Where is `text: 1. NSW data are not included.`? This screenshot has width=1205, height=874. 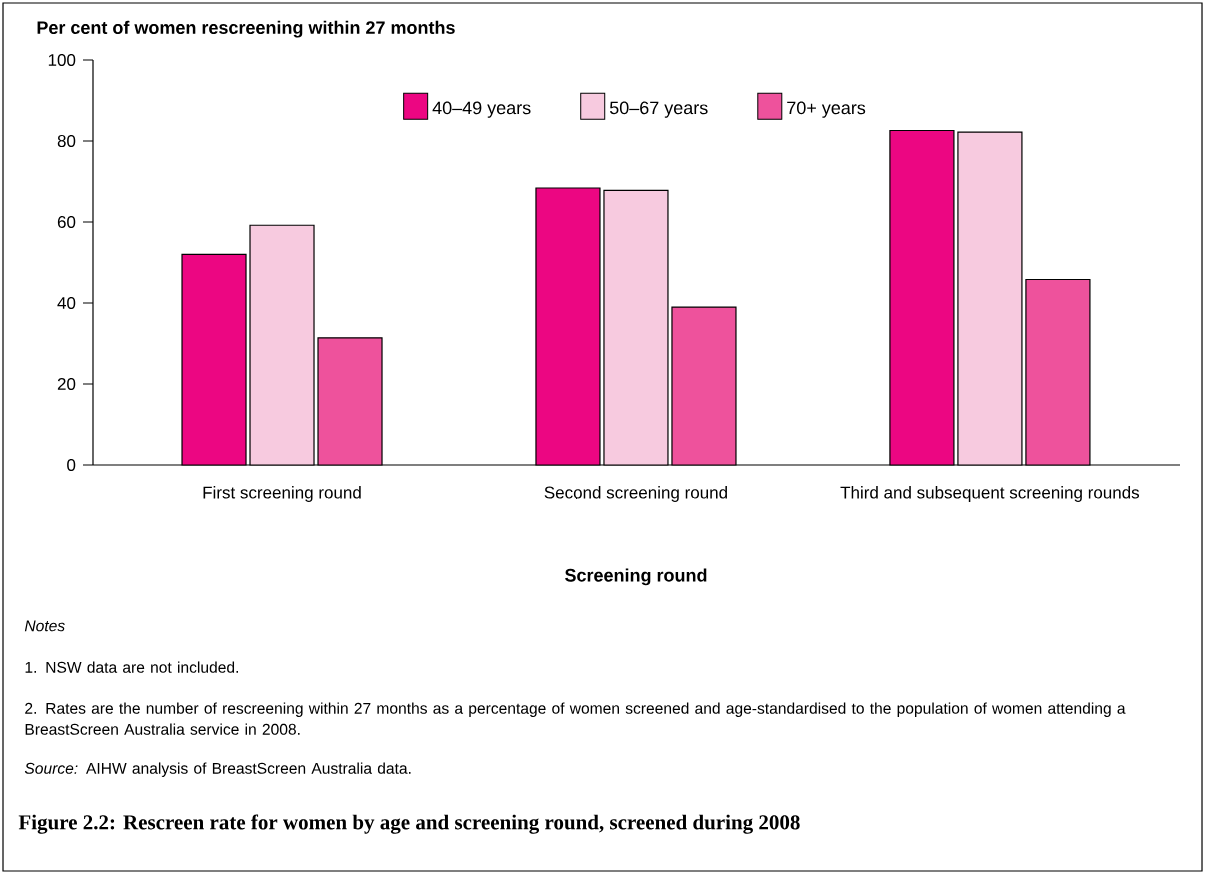 text: 1. NSW data are not included. is located at coordinates (131, 667).